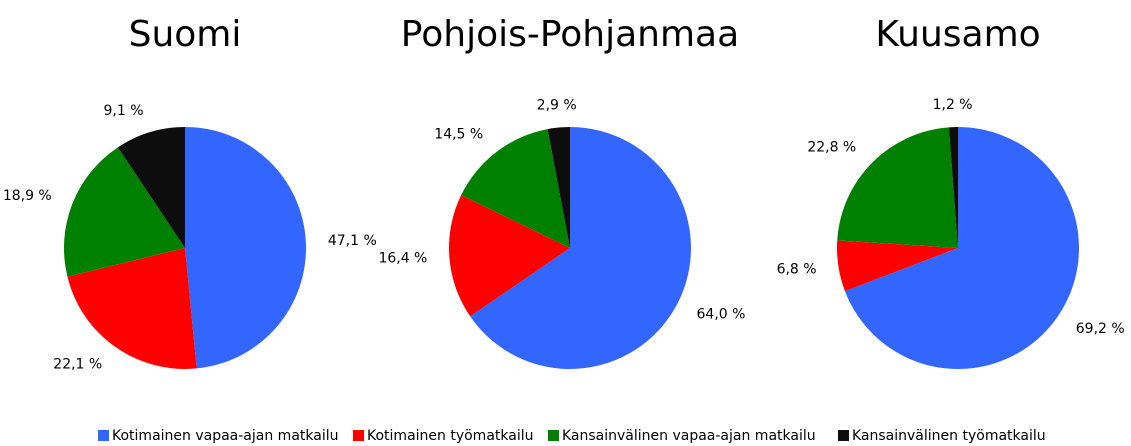 This screenshot has height=446, width=1131. Describe the element at coordinates (953, 105) in the screenshot. I see `data-label: 1,2 %` at that location.